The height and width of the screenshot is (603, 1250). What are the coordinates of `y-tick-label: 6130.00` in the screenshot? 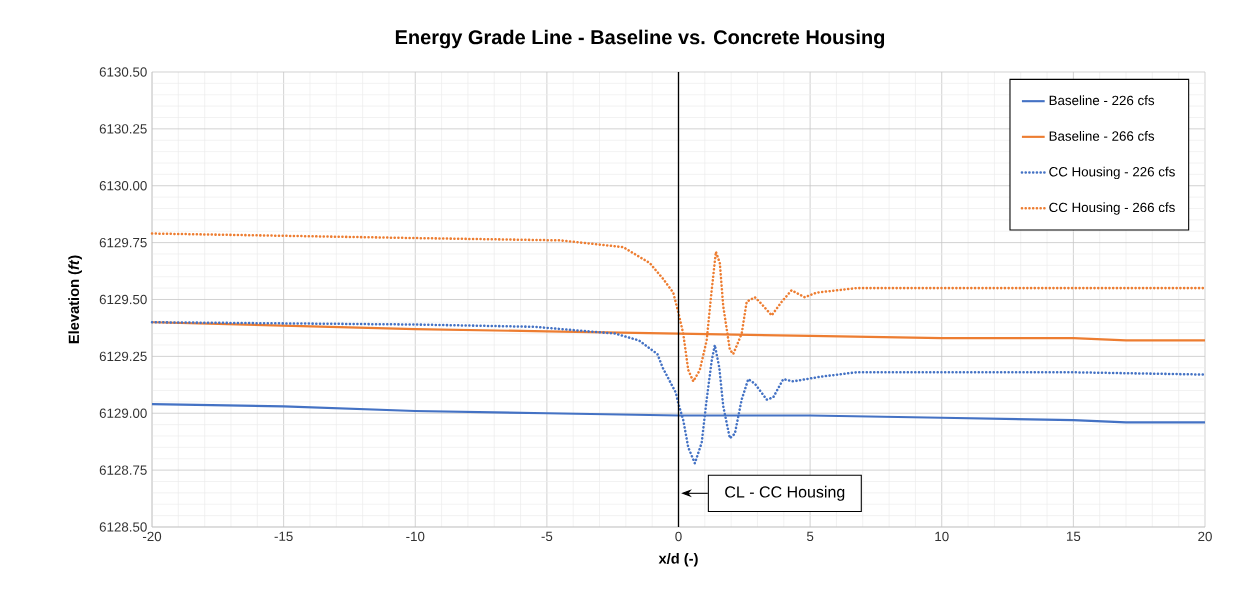 It's located at (123, 186).